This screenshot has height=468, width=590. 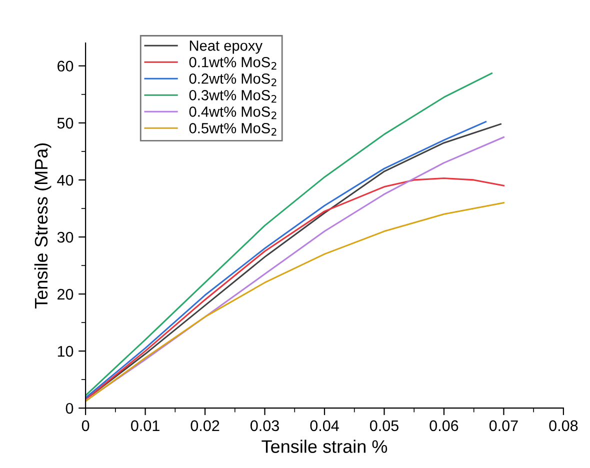 I want to click on y-tick-label: 10, so click(x=66, y=351).